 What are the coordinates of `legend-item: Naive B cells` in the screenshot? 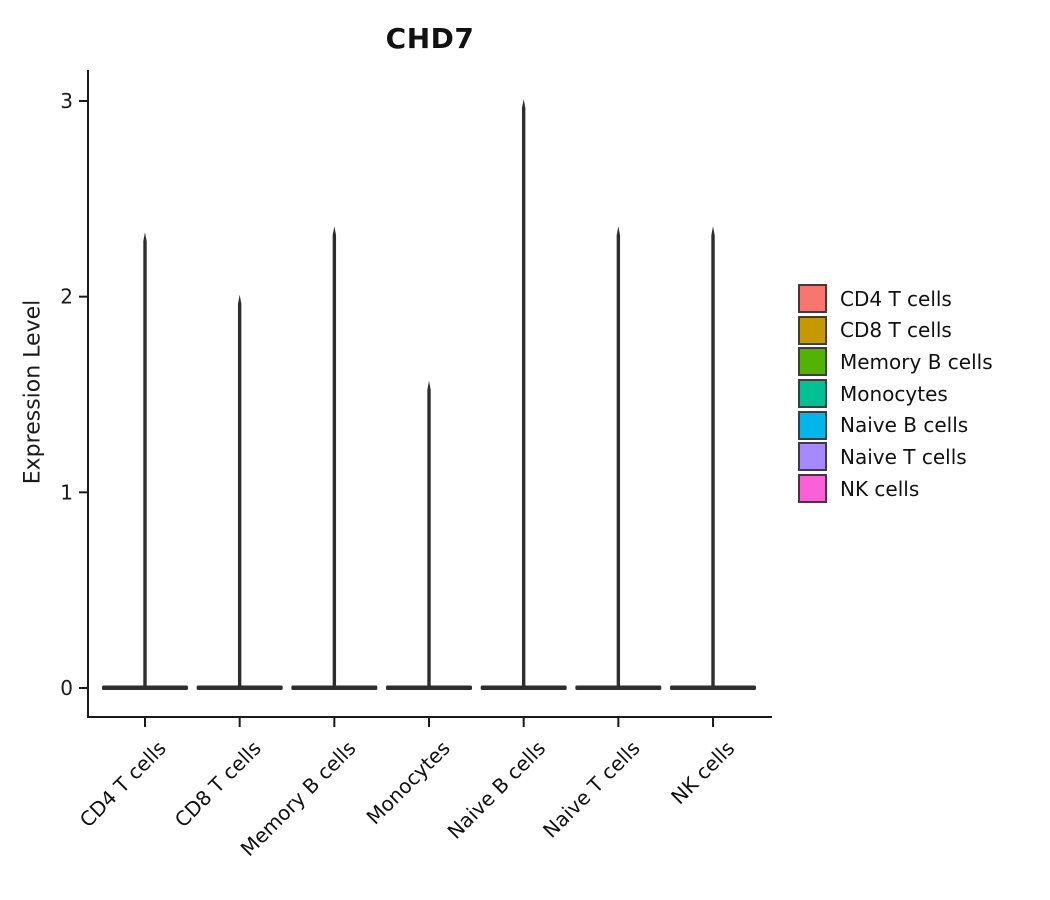 It's located at (895, 425).